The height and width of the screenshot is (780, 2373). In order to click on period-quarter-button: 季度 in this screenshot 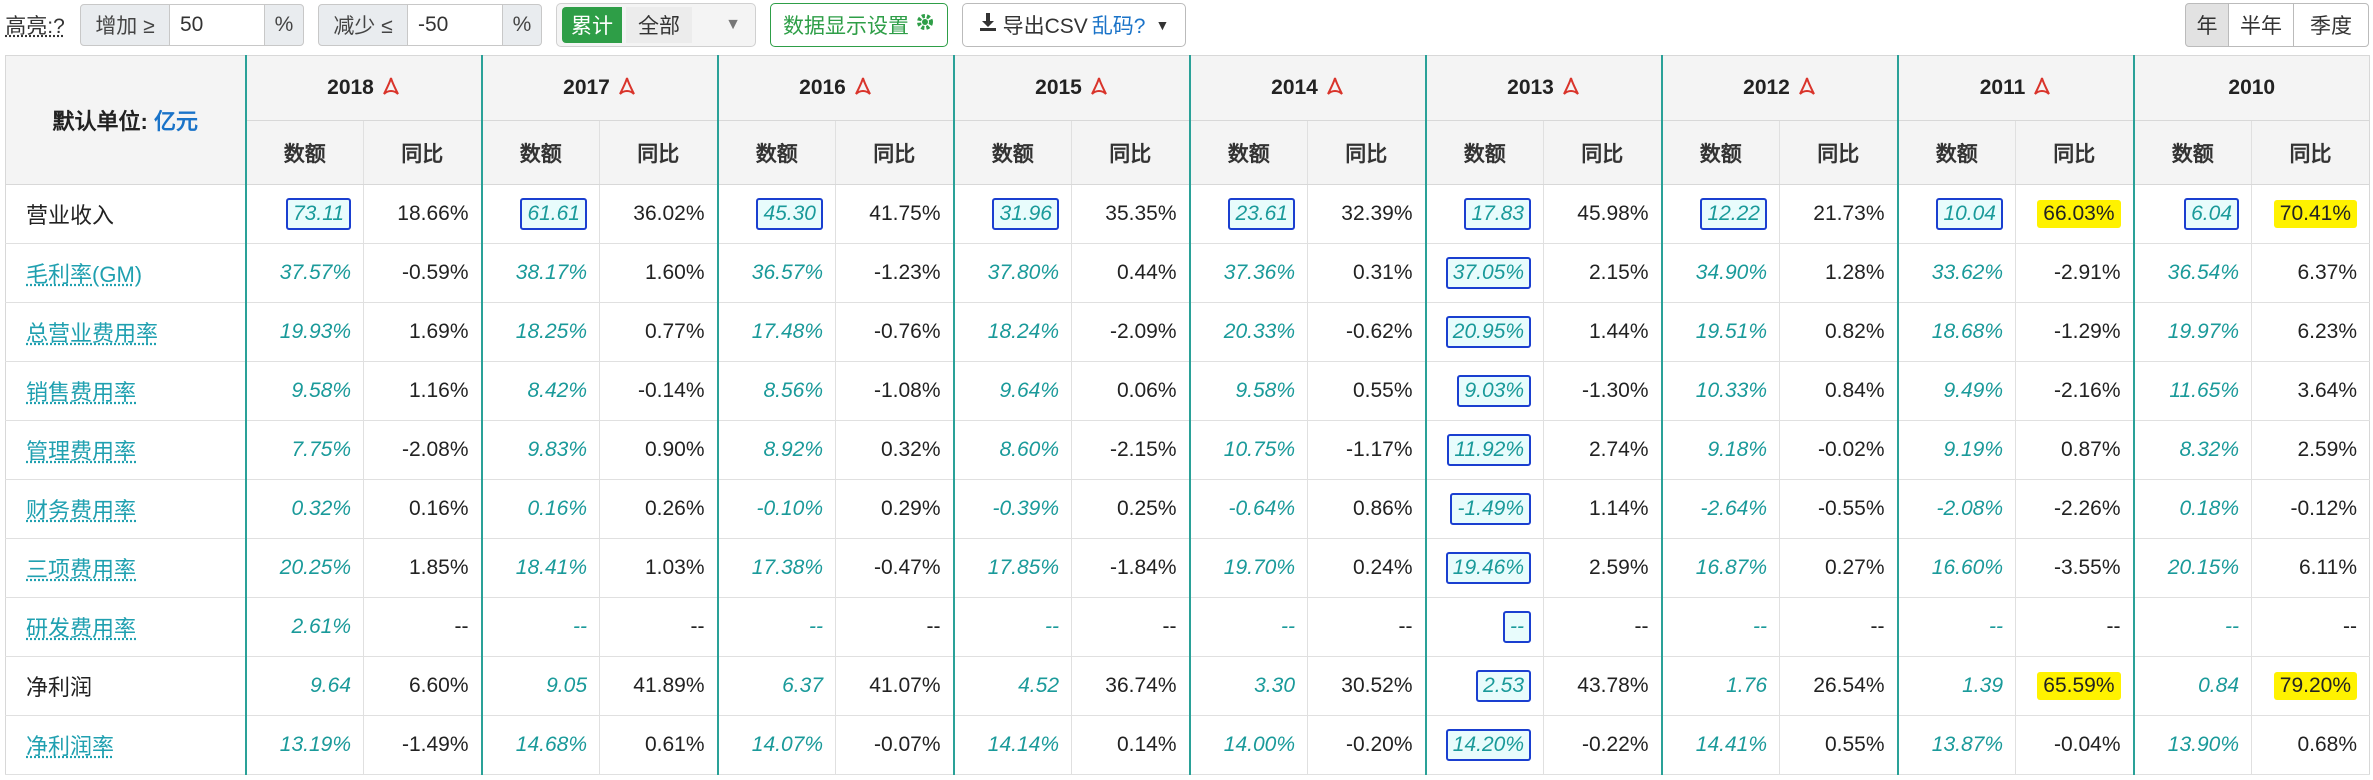, I will do `click(2331, 25)`.